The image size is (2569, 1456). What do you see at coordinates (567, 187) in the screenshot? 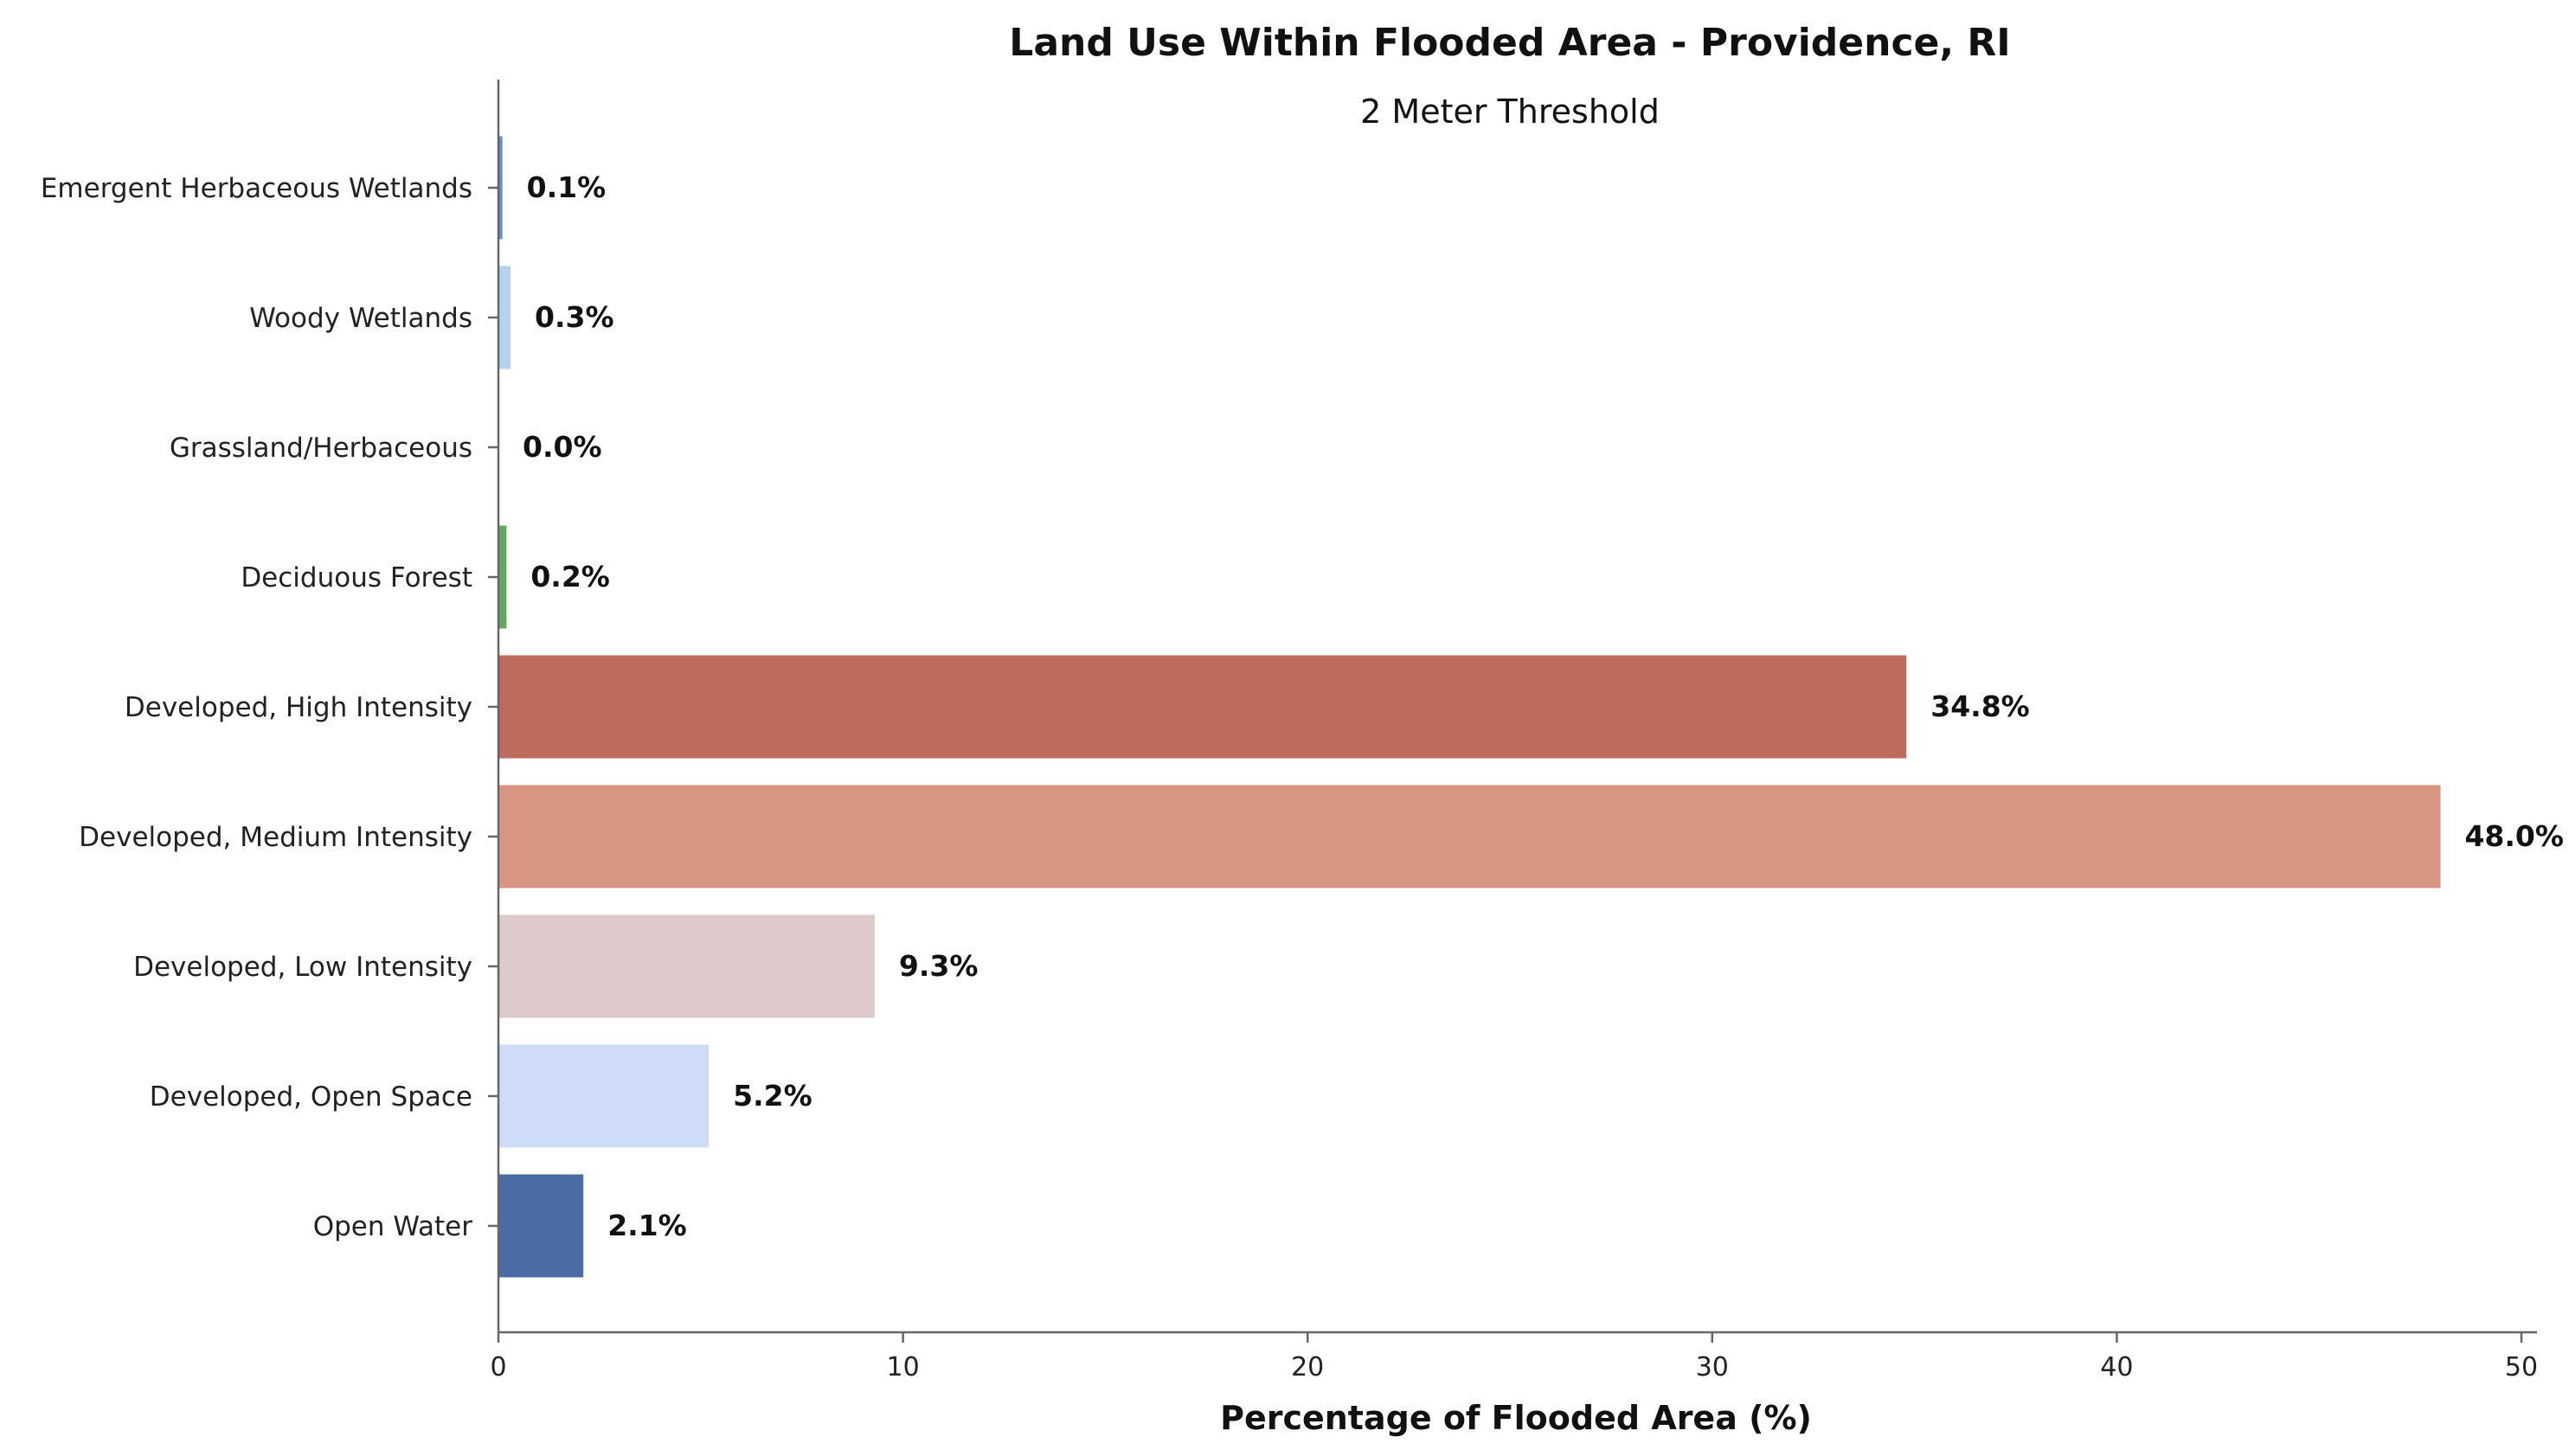
I see `bar-value-label: 0.1%` at bounding box center [567, 187].